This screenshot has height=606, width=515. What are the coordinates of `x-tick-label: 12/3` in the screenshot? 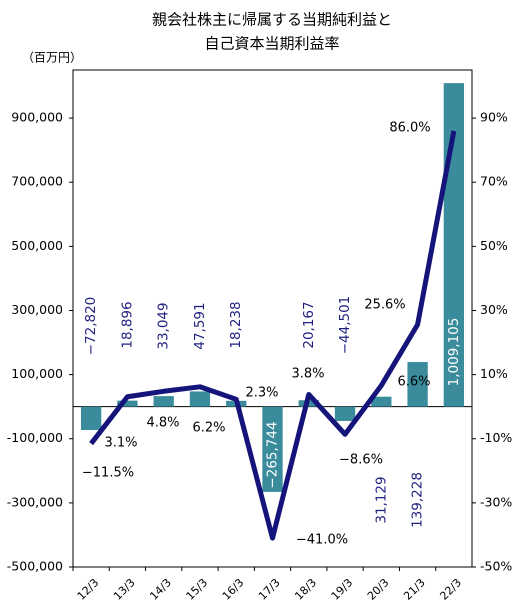 It's located at (88, 589).